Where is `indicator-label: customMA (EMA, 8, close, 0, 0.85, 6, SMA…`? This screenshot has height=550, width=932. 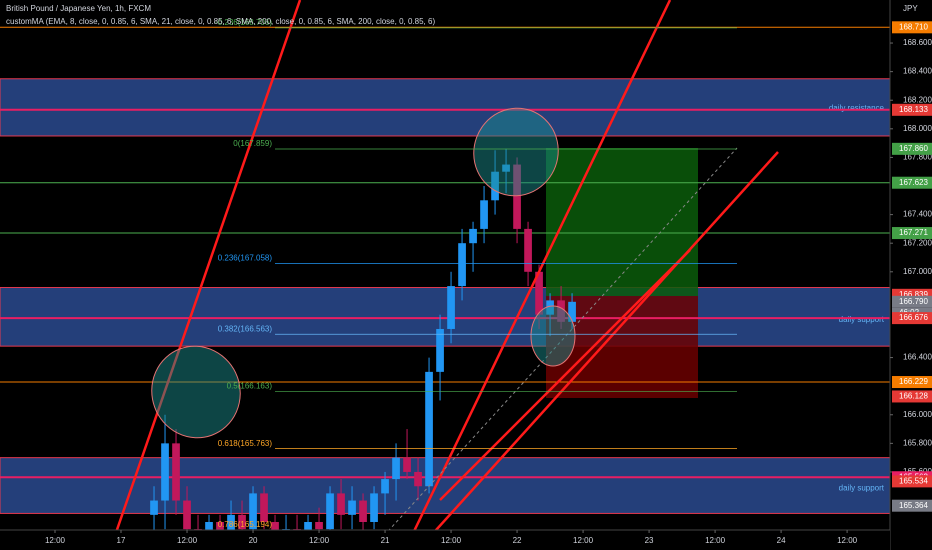 indicator-label: customMA (EMA, 8, close, 0, 0.85, 6, SMA… is located at coordinates (220, 21).